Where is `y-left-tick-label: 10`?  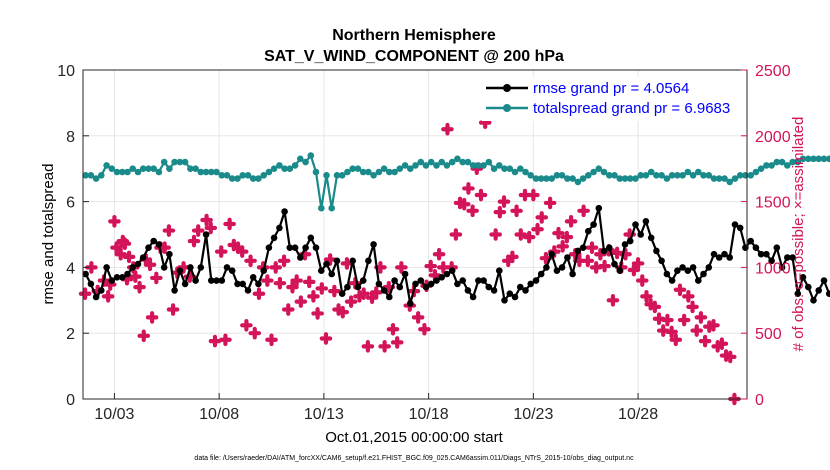 y-left-tick-label: 10 is located at coordinates (66, 71).